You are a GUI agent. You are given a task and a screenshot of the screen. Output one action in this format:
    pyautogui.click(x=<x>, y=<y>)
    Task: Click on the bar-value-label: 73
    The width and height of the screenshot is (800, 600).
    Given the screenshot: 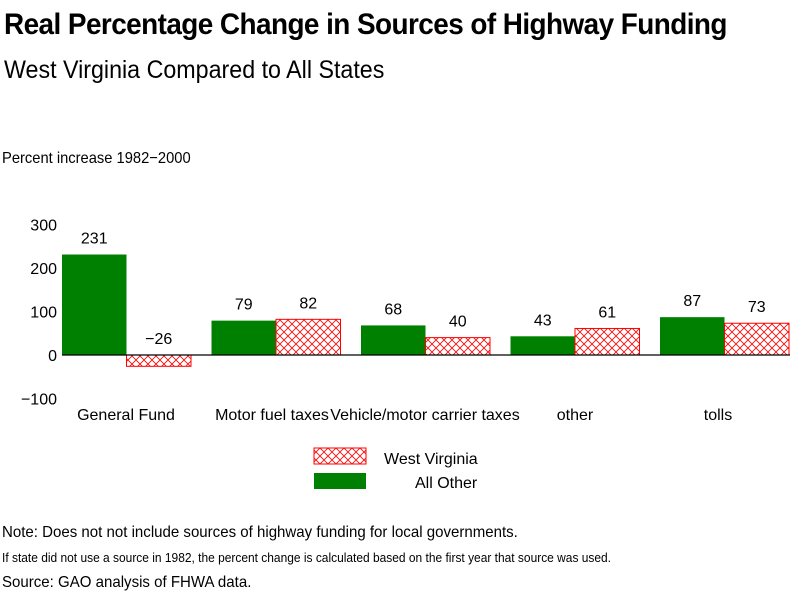 What is the action you would take?
    pyautogui.click(x=757, y=307)
    